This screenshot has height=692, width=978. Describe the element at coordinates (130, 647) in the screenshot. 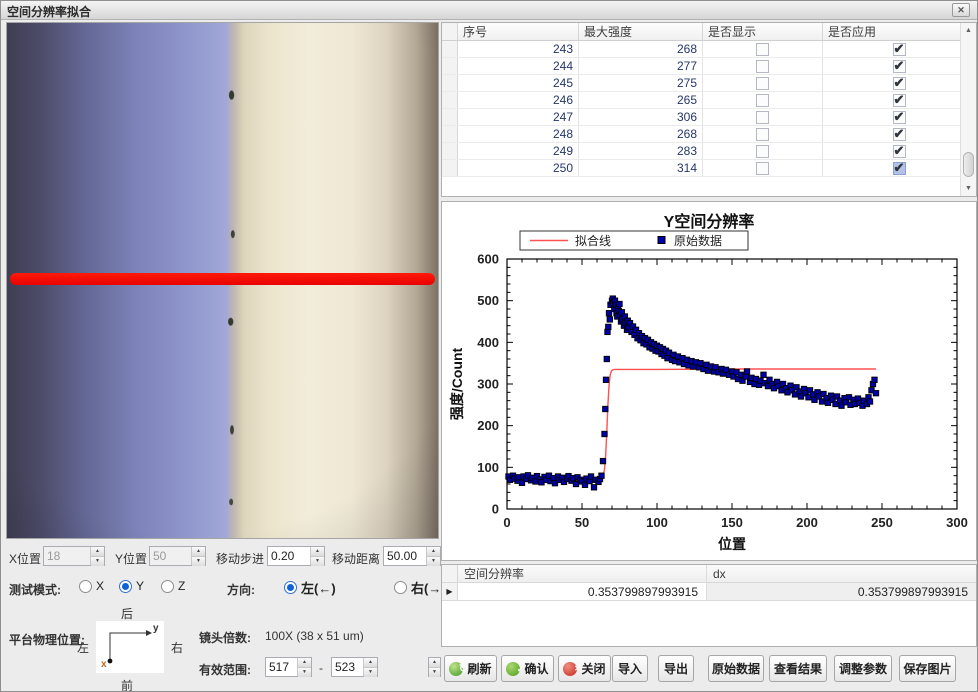

I see `stage-axes-diagram: x y` at that location.